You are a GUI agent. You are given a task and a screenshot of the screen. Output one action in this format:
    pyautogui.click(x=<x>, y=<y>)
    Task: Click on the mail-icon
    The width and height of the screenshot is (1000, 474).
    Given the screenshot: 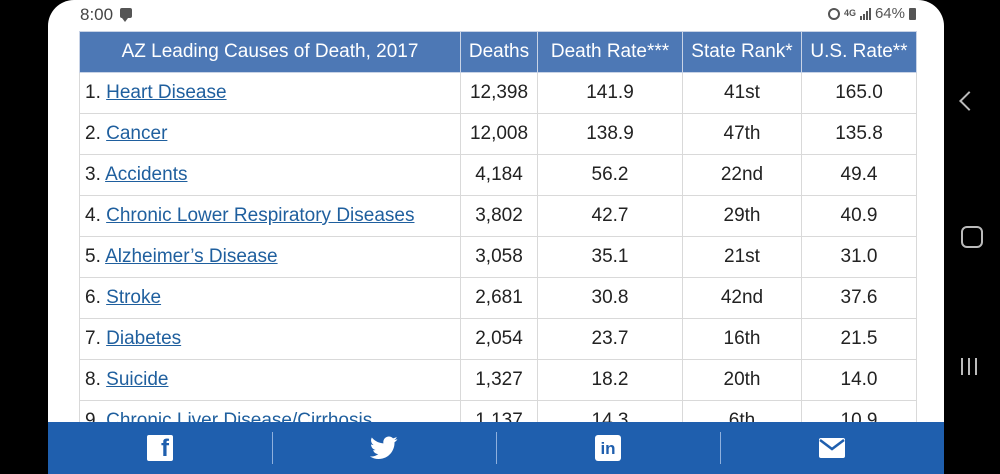 What is the action you would take?
    pyautogui.click(x=832, y=448)
    